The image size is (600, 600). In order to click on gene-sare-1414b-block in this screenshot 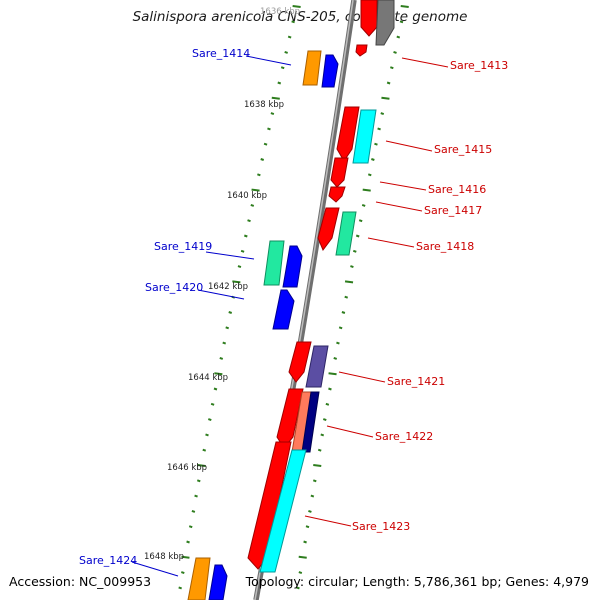, I will do `click(330, 71)`.